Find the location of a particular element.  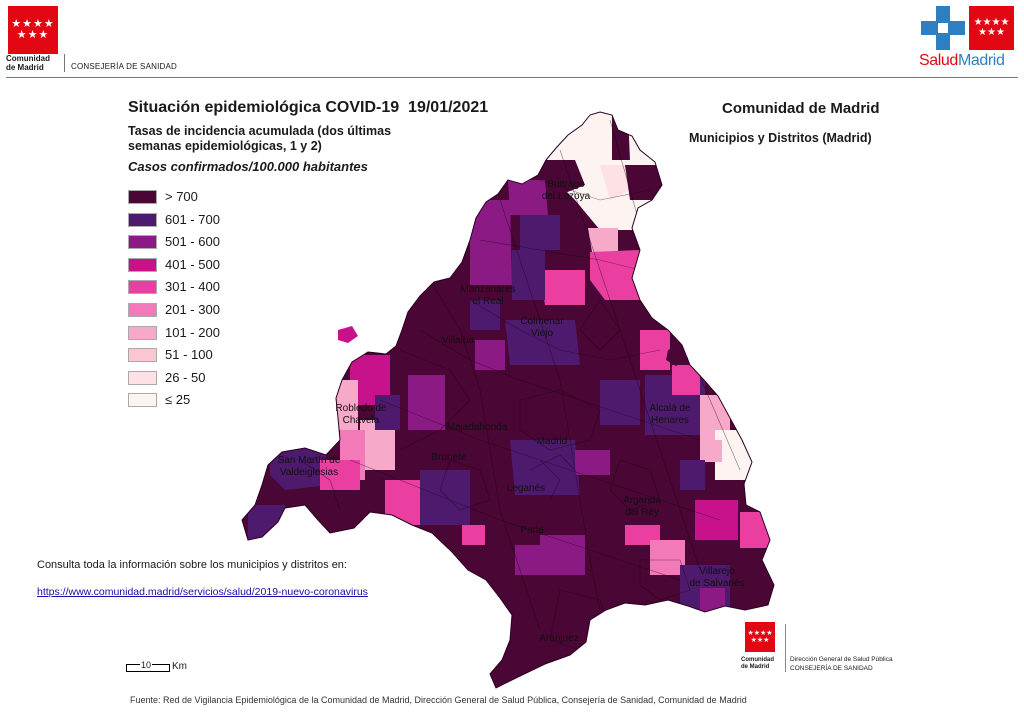

footer-logo: ★★★★ ★★★ is located at coordinates (760, 637).